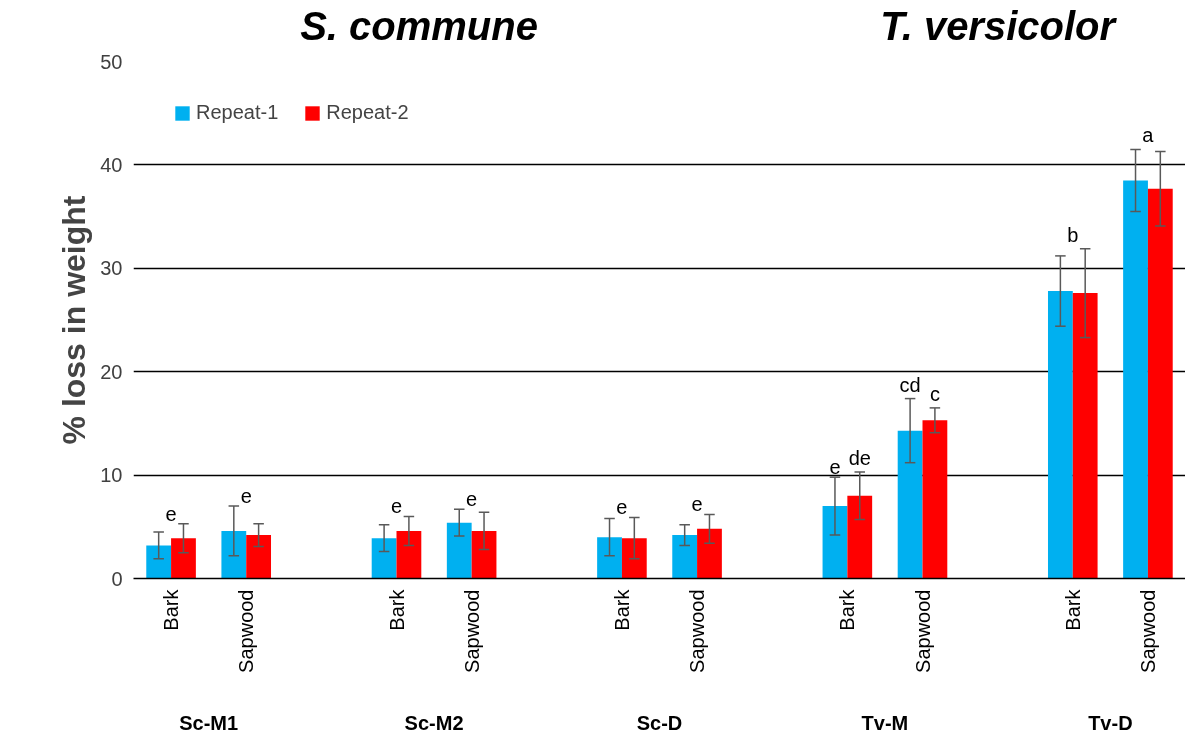  I want to click on y-tick-label: 0, so click(117, 578).